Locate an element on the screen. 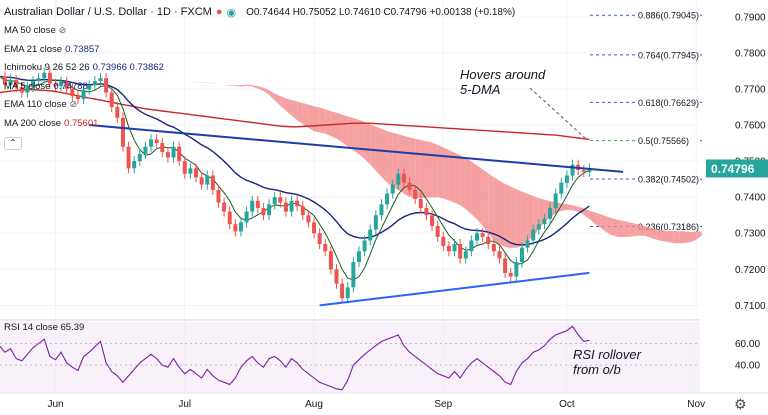 The image size is (768, 415). price-tick-label: 0.7100 is located at coordinates (750, 306).